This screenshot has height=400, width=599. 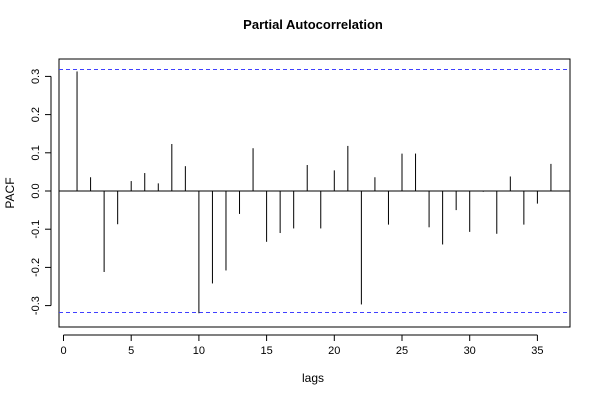 I want to click on y-axis-label: PACF, so click(x=10, y=192).